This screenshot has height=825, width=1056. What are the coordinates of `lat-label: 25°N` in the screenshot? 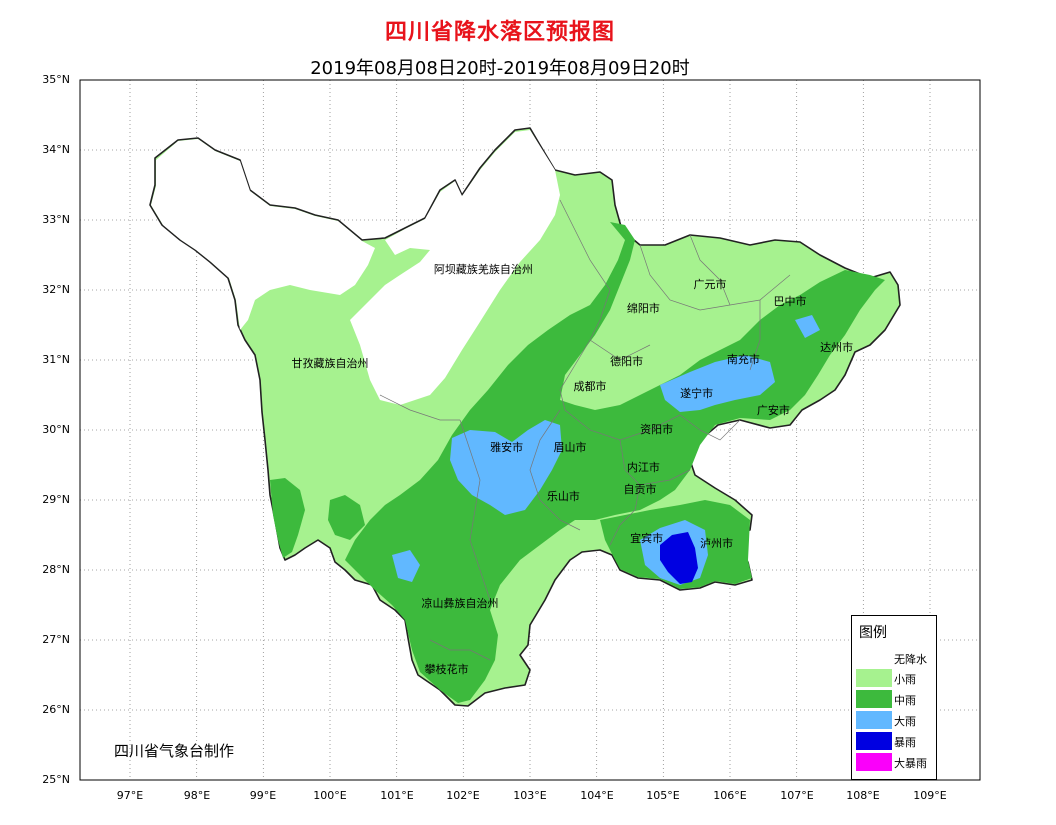 It's located at (56, 779).